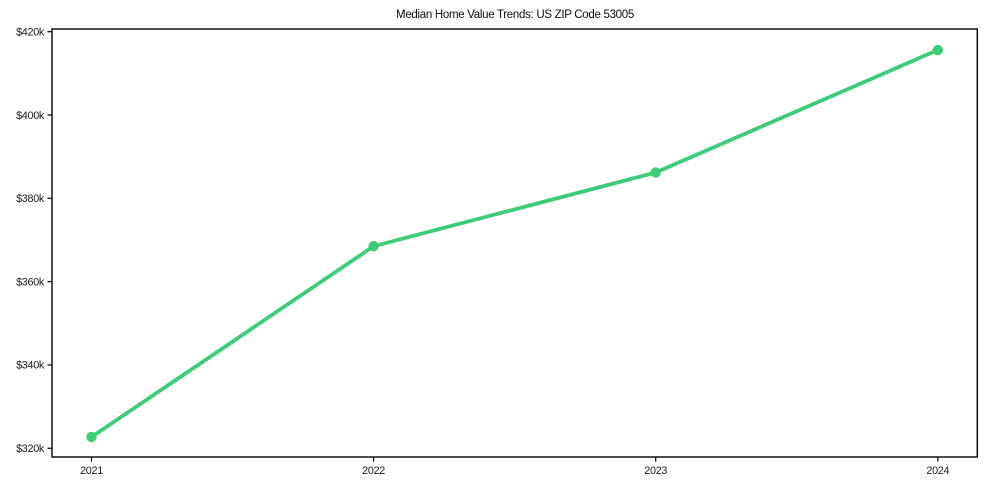  What do you see at coordinates (30, 33) in the screenshot?
I see `y-tick-label: $420k` at bounding box center [30, 33].